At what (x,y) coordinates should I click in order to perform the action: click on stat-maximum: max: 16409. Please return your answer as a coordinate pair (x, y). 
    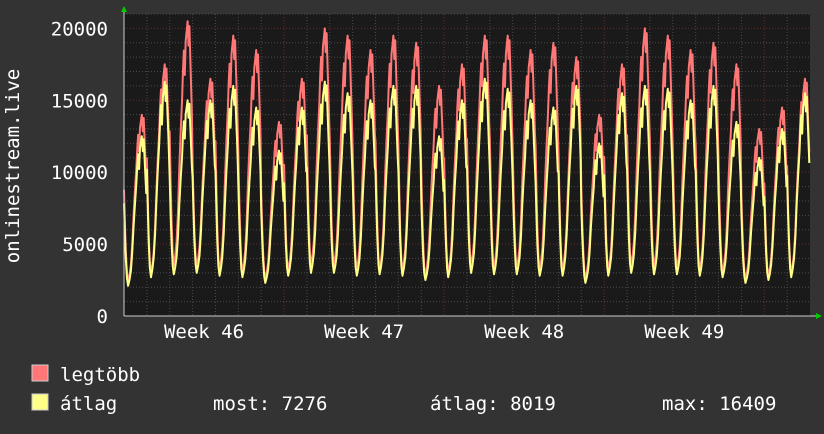
    Looking at the image, I should click on (719, 404).